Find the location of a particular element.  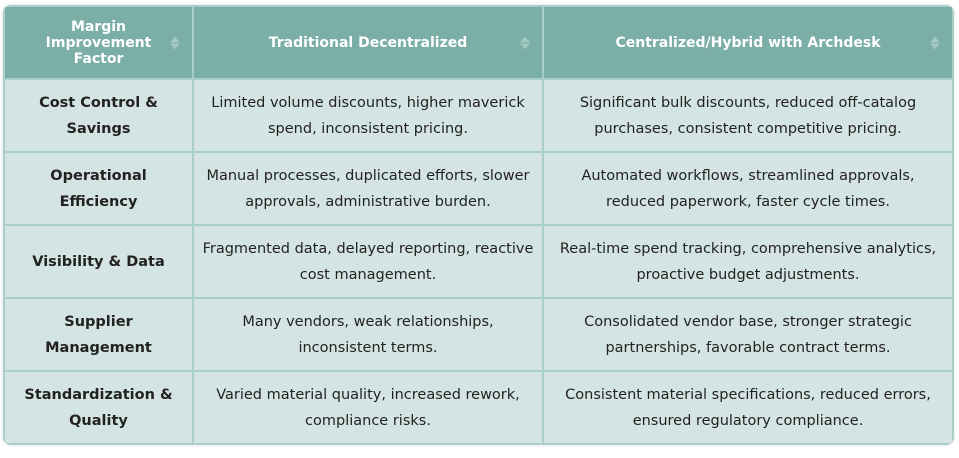

header-label: Margin Improvement Factor is located at coordinates (98, 42).